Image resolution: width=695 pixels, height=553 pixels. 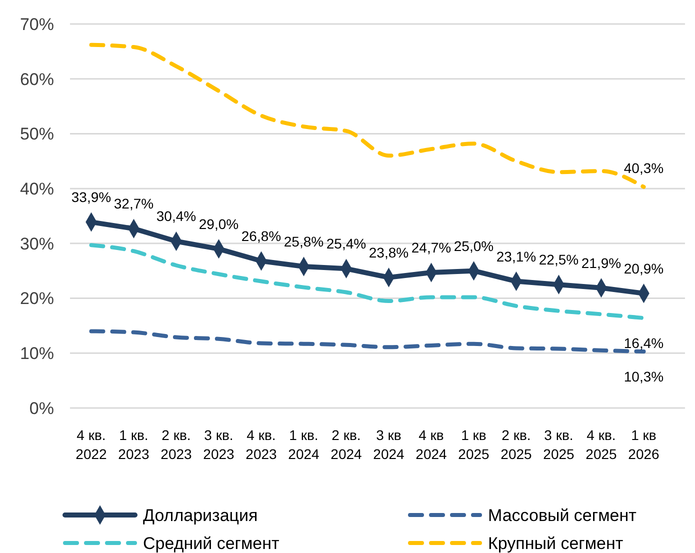 I want to click on y-tick-label: 50%, so click(x=37, y=134).